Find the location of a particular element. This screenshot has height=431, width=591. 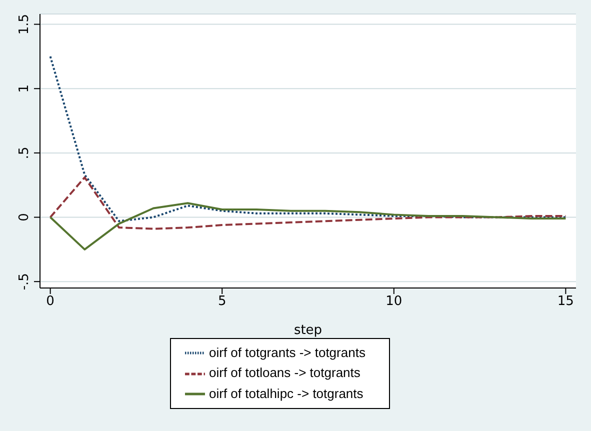

x-tick-label: 0 is located at coordinates (50, 302).